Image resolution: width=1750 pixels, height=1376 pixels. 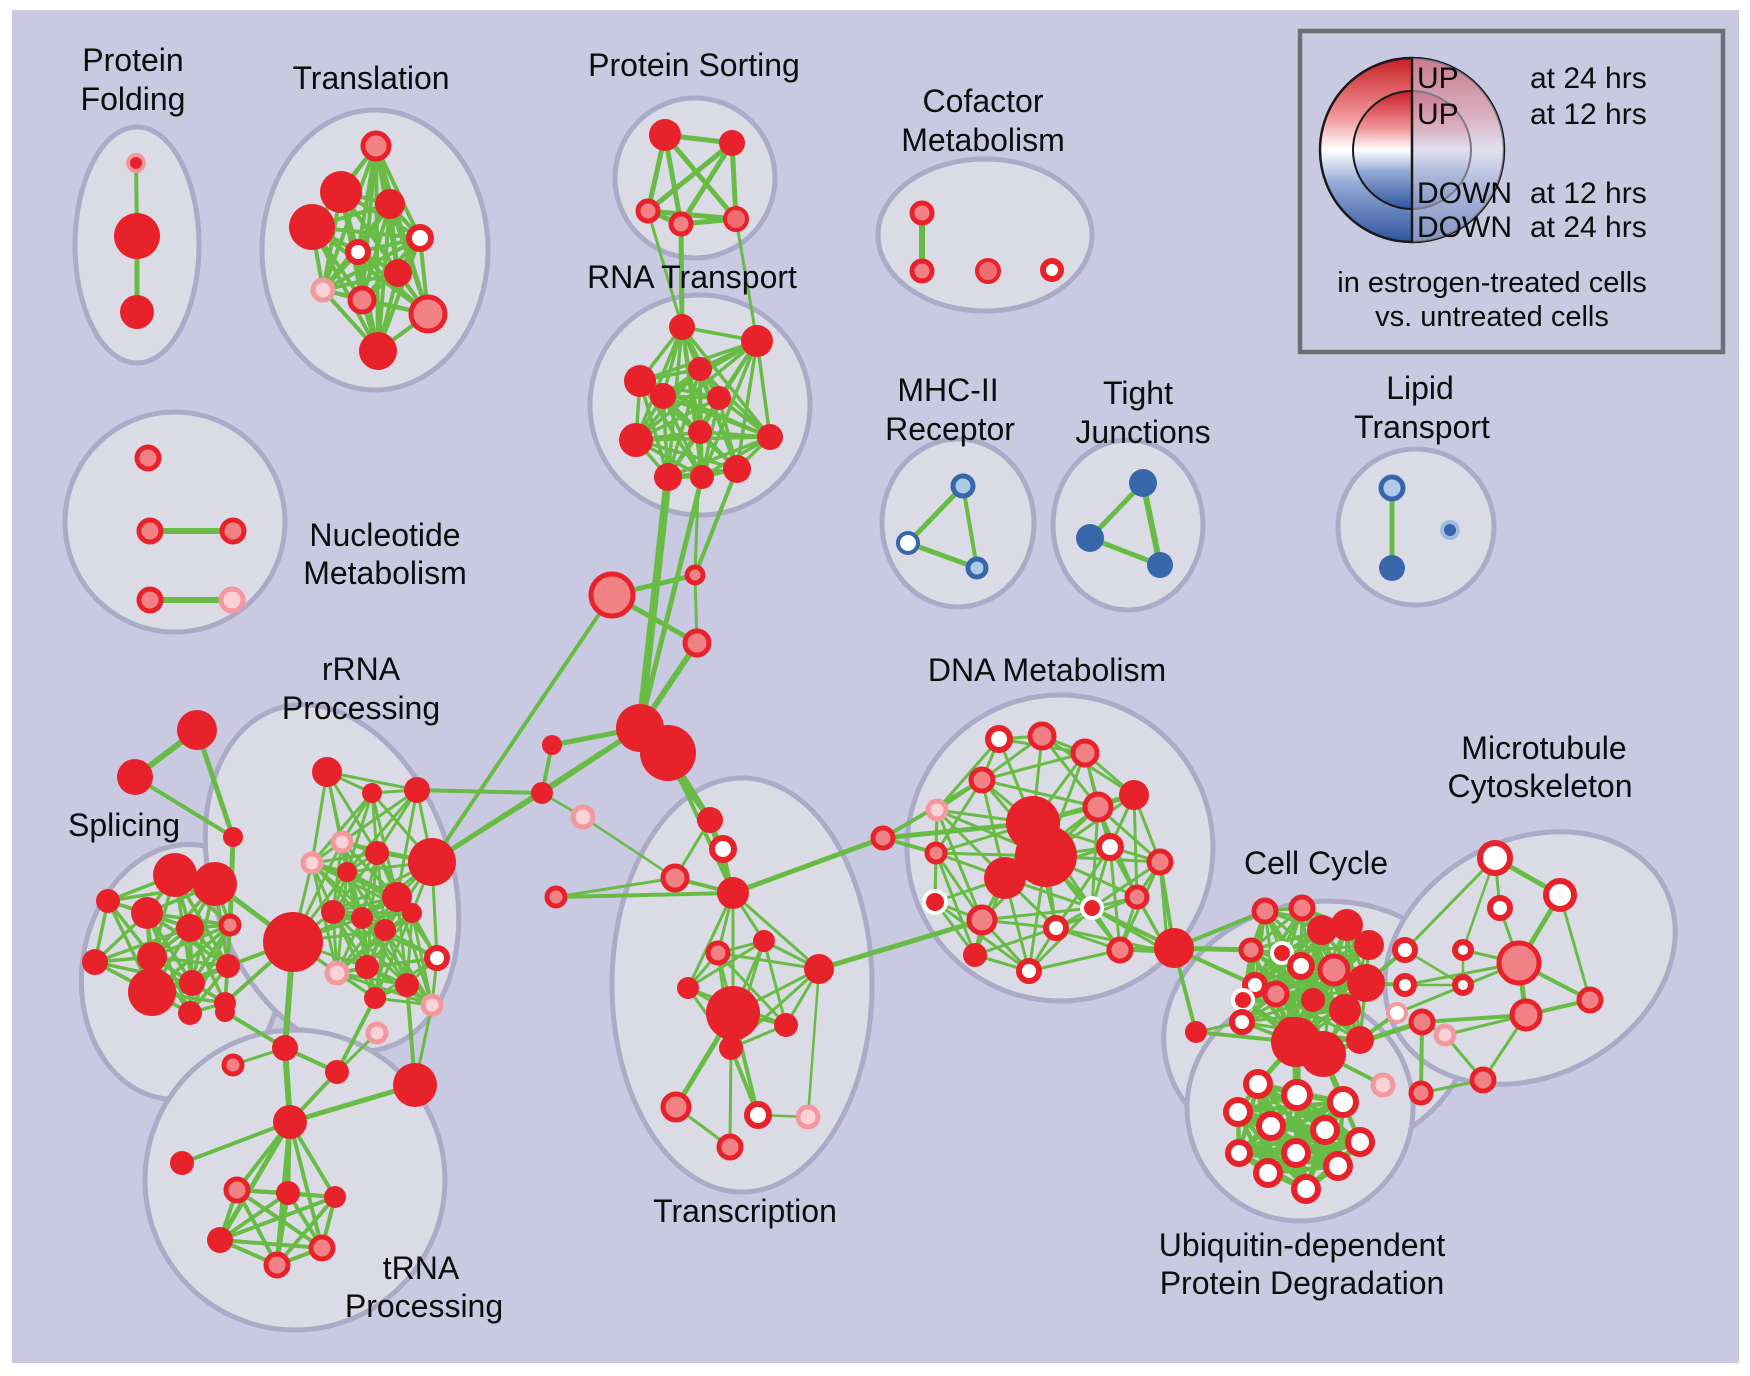 I want to click on legend-row-time-3: at 24 hrs, so click(x=1588, y=227).